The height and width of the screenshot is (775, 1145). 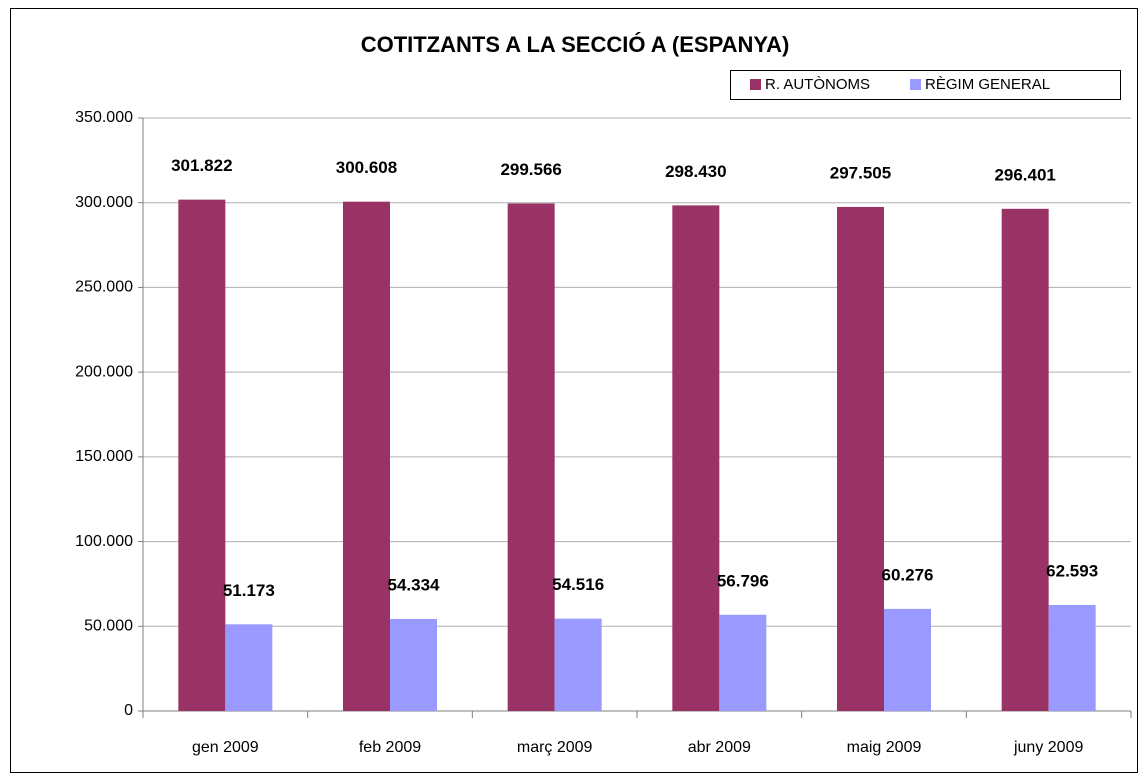 What do you see at coordinates (128, 710) in the screenshot?
I see `y-tick-label: 0` at bounding box center [128, 710].